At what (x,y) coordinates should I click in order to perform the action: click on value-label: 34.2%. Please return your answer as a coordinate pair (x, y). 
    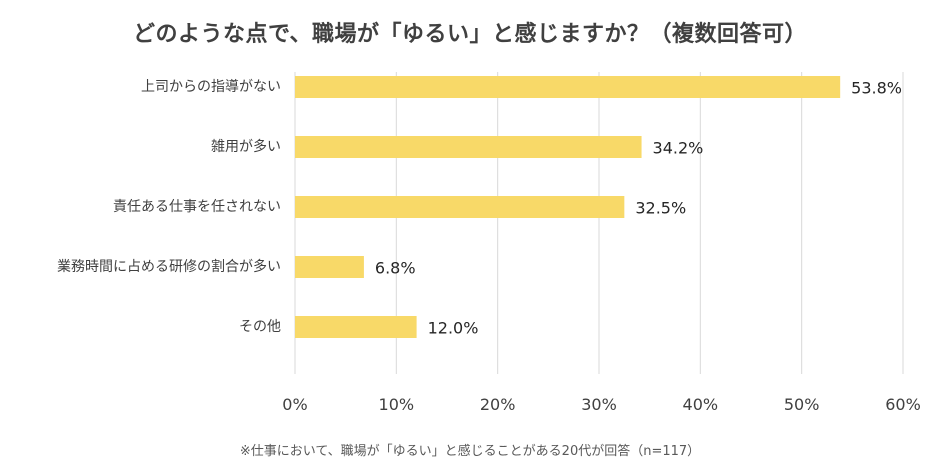
    Looking at the image, I should click on (678, 148).